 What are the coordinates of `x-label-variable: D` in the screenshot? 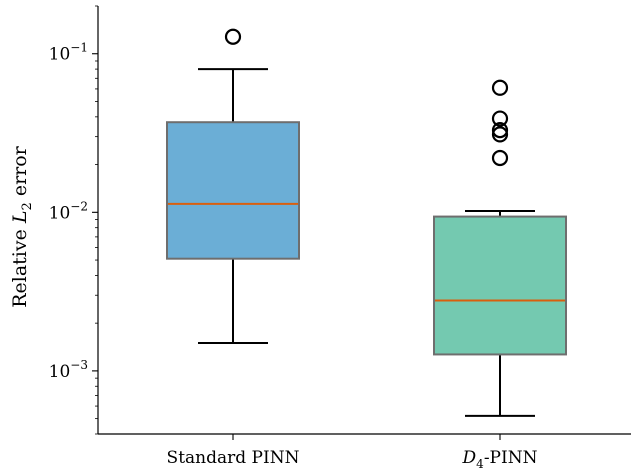 It's located at (469, 458).